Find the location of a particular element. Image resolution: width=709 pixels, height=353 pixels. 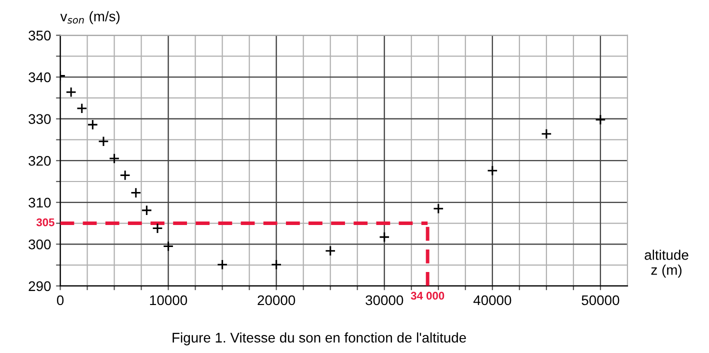

x-tick-label: 0 is located at coordinates (60, 300).